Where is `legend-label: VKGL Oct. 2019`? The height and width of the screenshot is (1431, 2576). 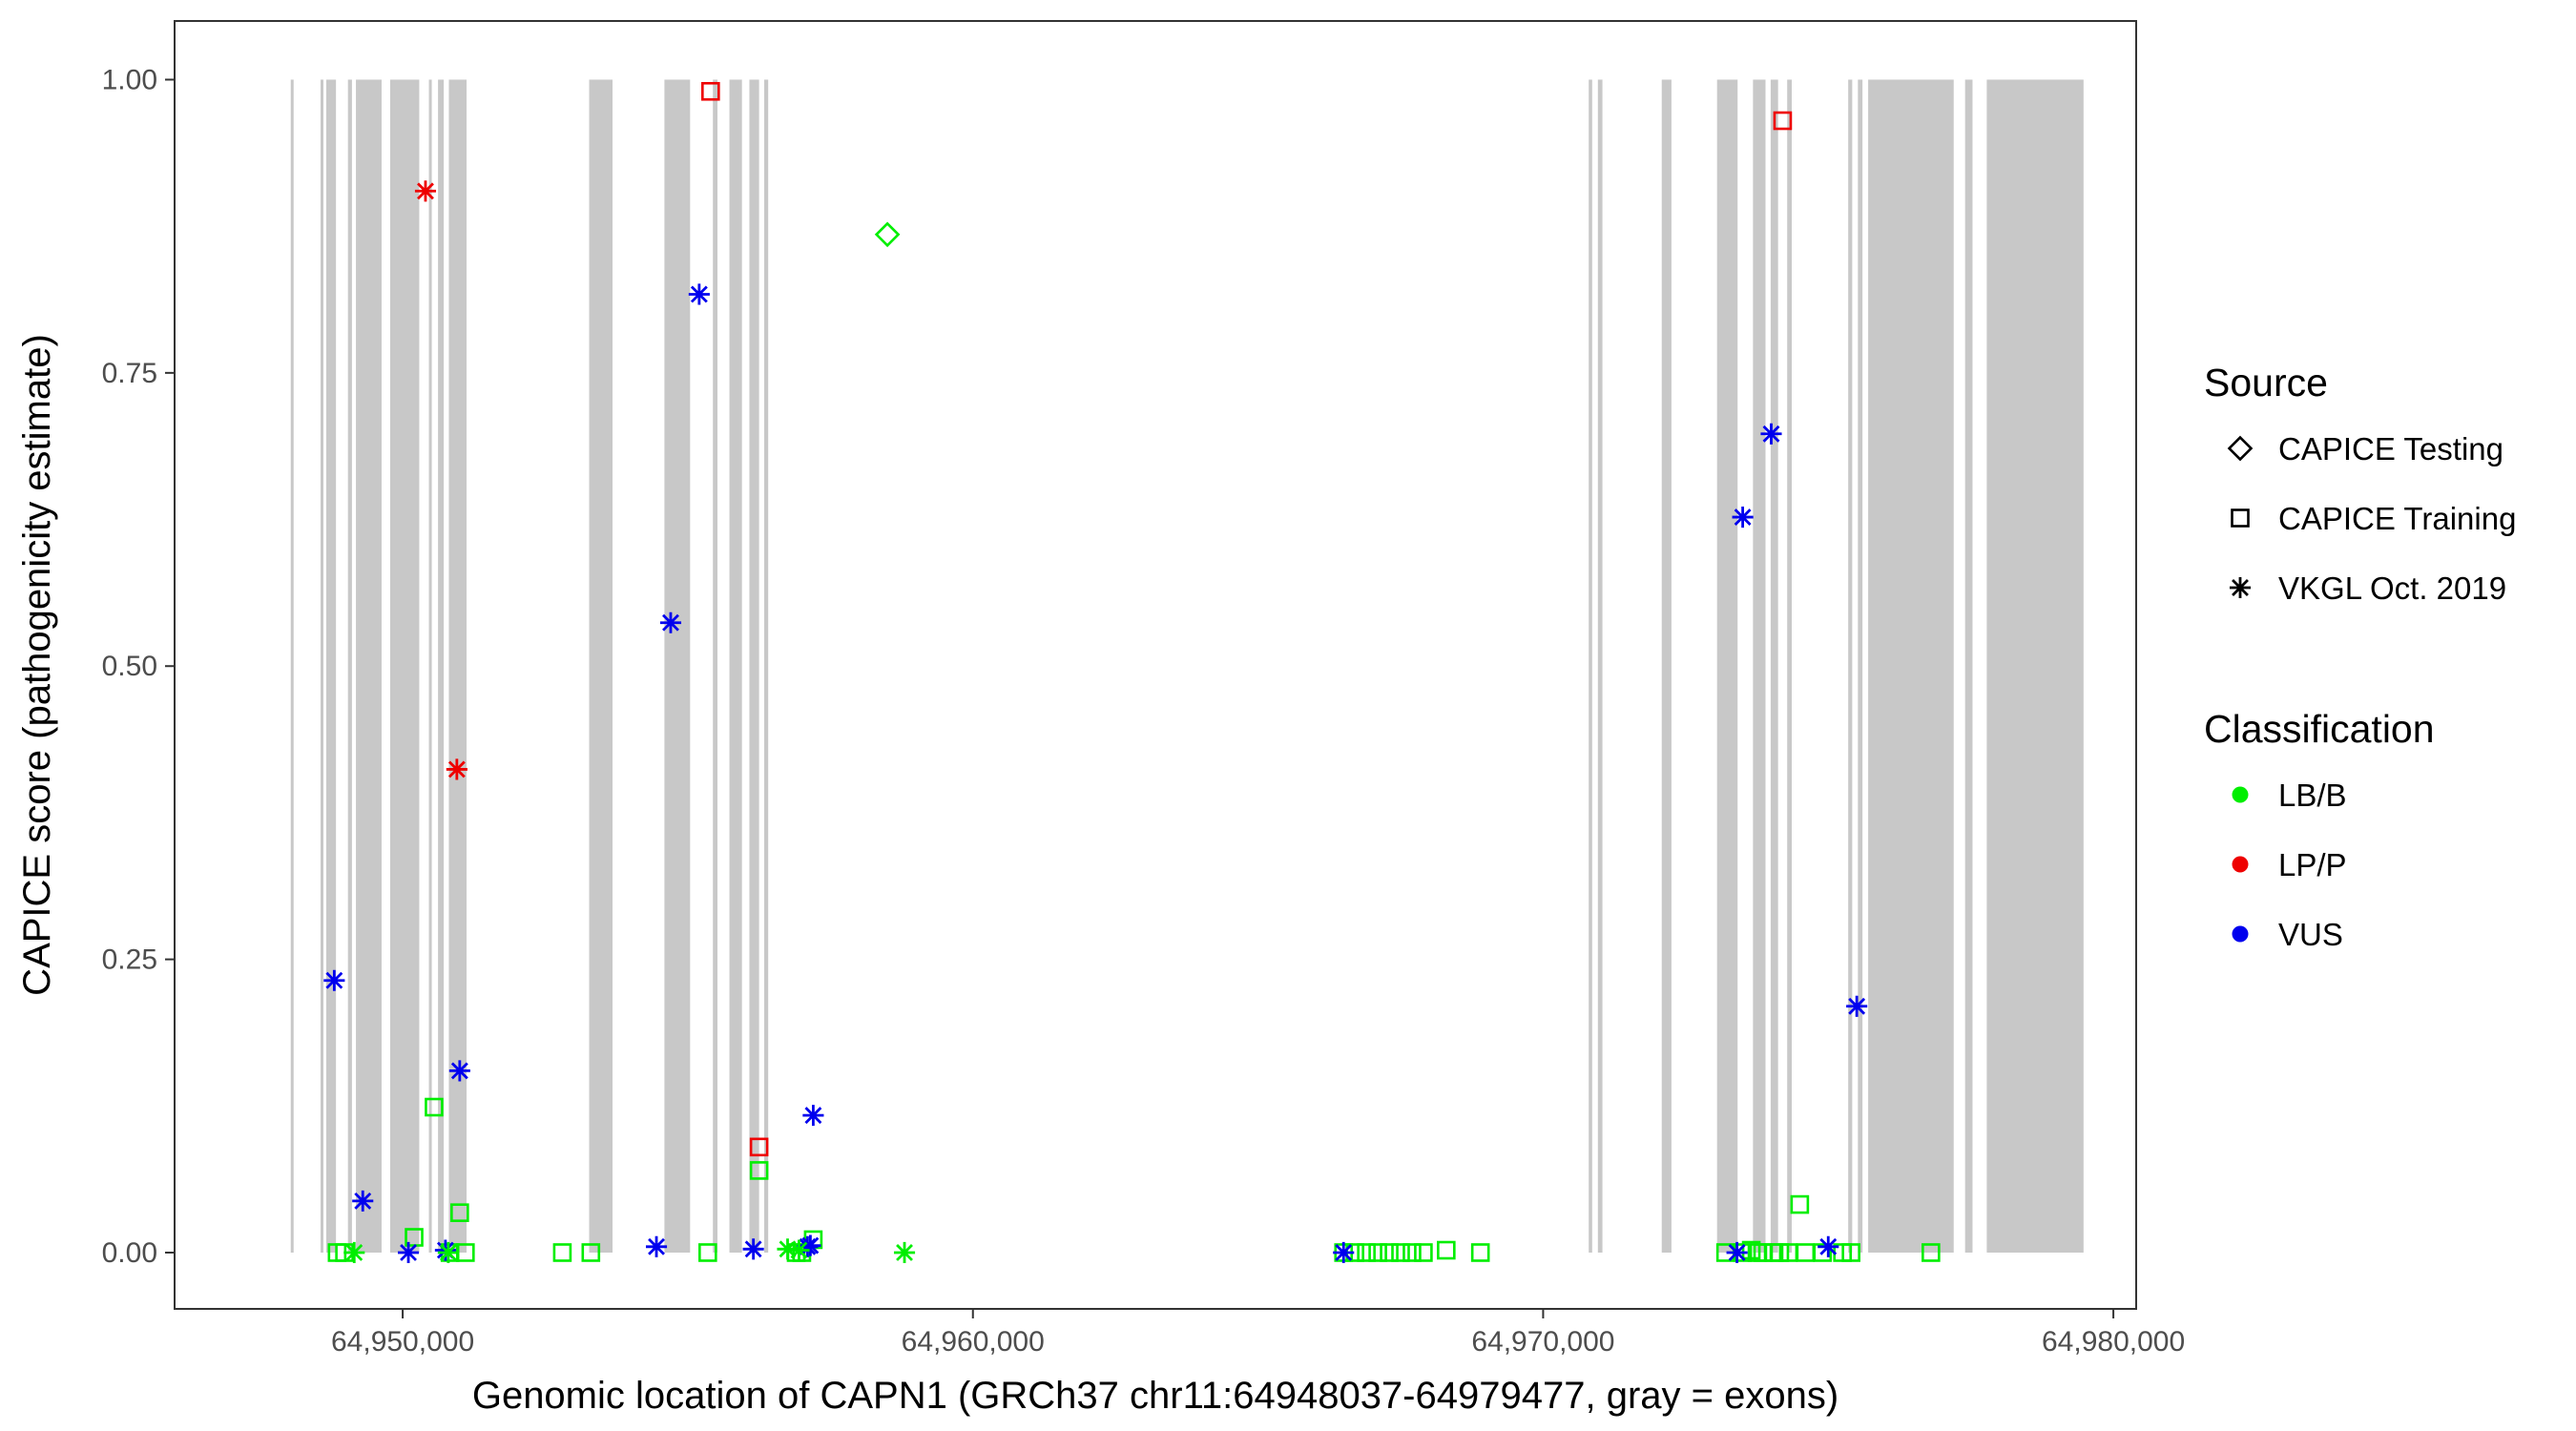
legend-label: VKGL Oct. 2019 is located at coordinates (2392, 588).